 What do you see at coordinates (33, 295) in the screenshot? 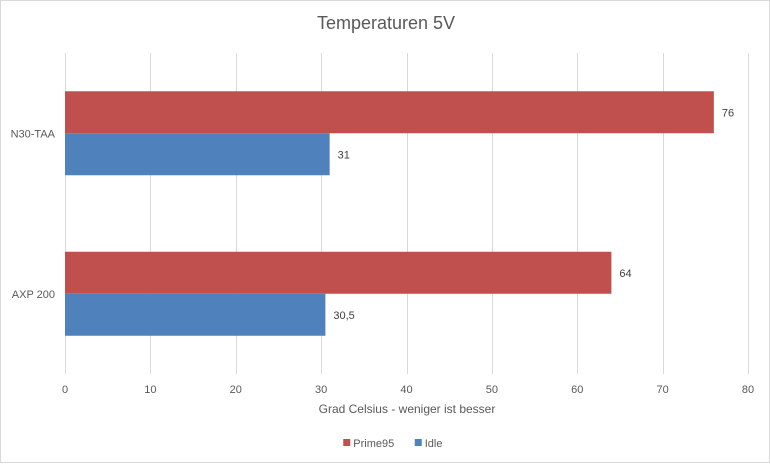
I see `category-label-axp-200: AXP 200` at bounding box center [33, 295].